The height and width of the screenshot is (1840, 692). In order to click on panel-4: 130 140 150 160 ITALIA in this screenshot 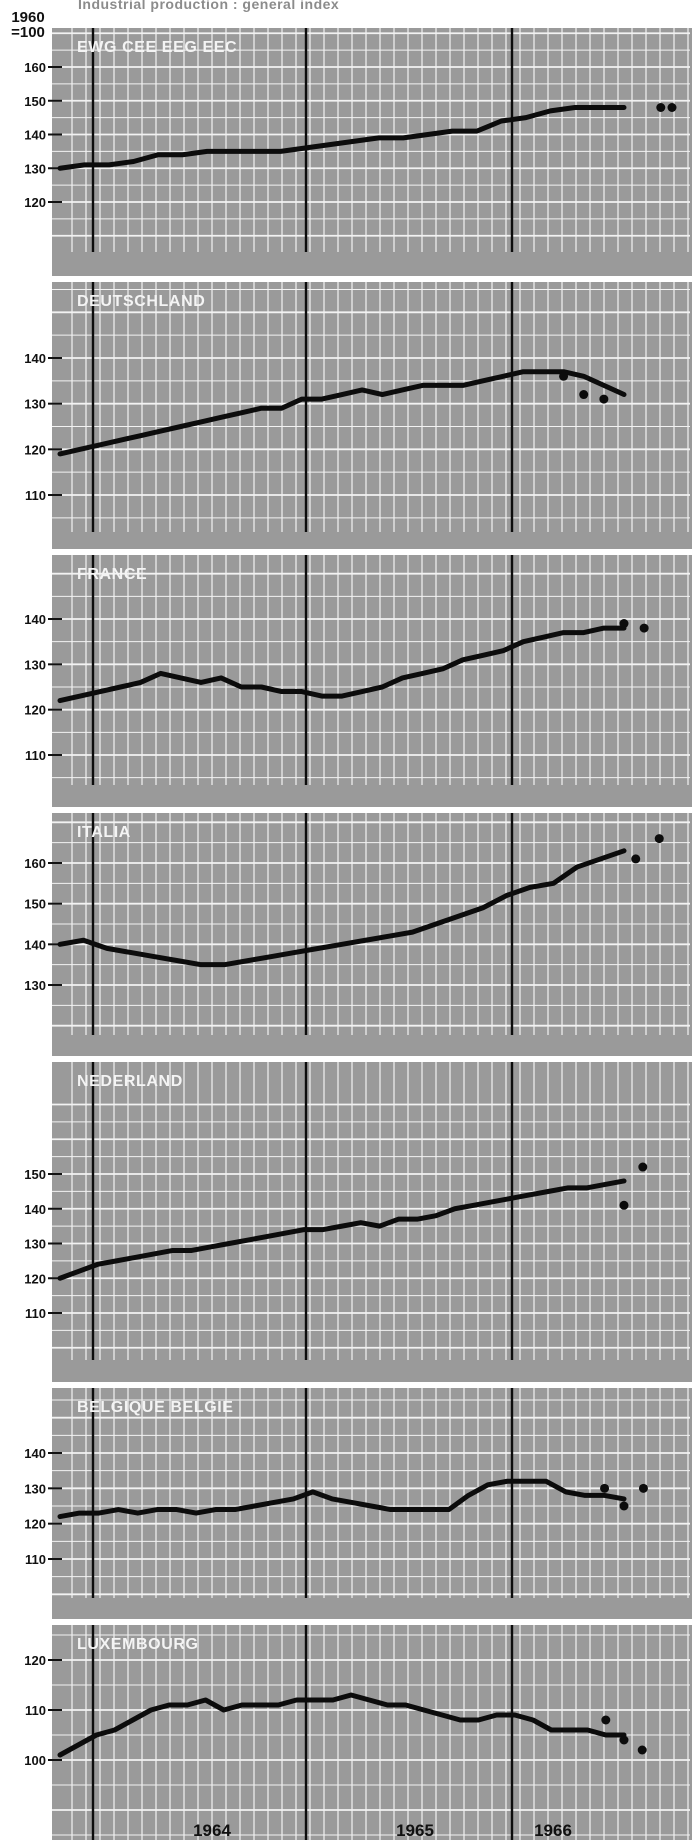, I will do `click(358, 921)`.